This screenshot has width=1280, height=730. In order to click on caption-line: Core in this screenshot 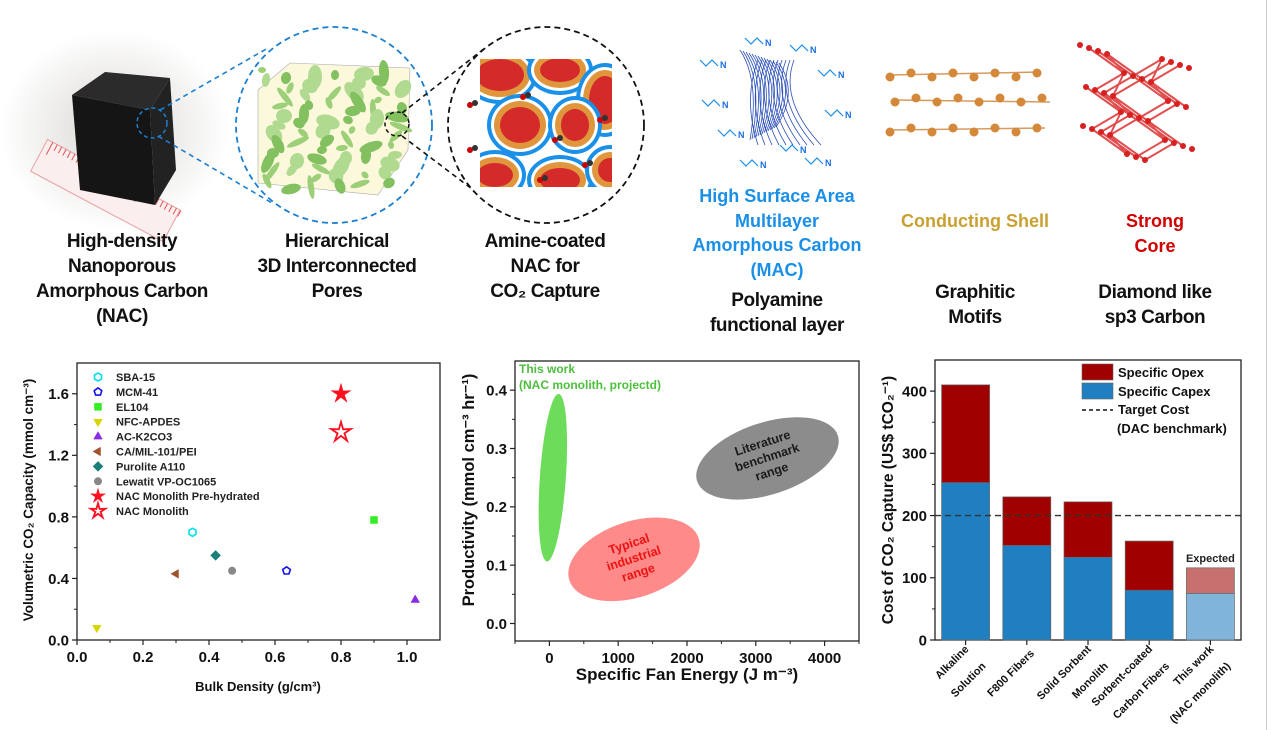, I will do `click(1155, 246)`.